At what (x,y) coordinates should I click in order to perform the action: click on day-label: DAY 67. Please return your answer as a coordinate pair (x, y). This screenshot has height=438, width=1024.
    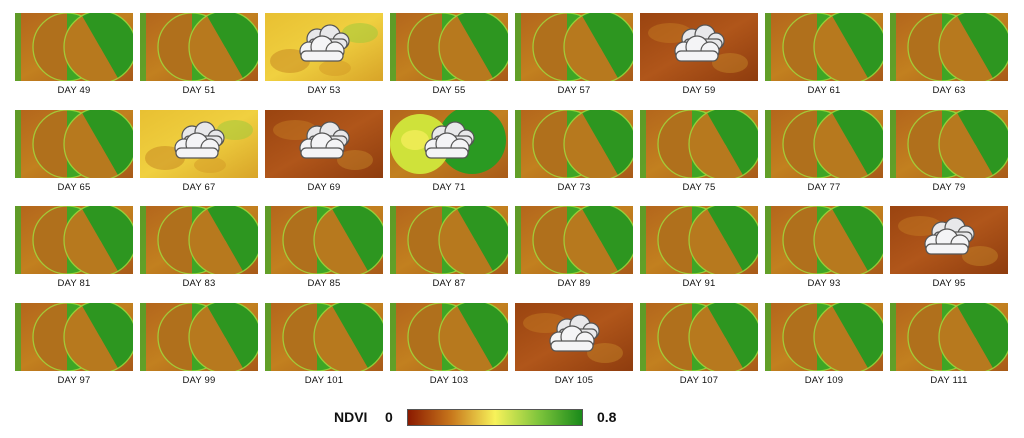
    Looking at the image, I should click on (199, 187).